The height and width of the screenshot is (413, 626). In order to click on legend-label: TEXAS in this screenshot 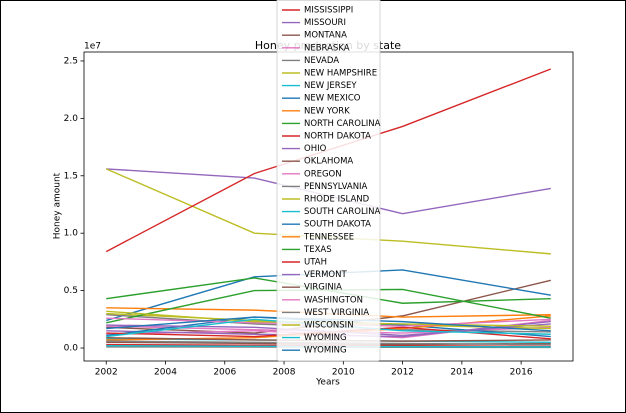, I will do `click(317, 250)`.